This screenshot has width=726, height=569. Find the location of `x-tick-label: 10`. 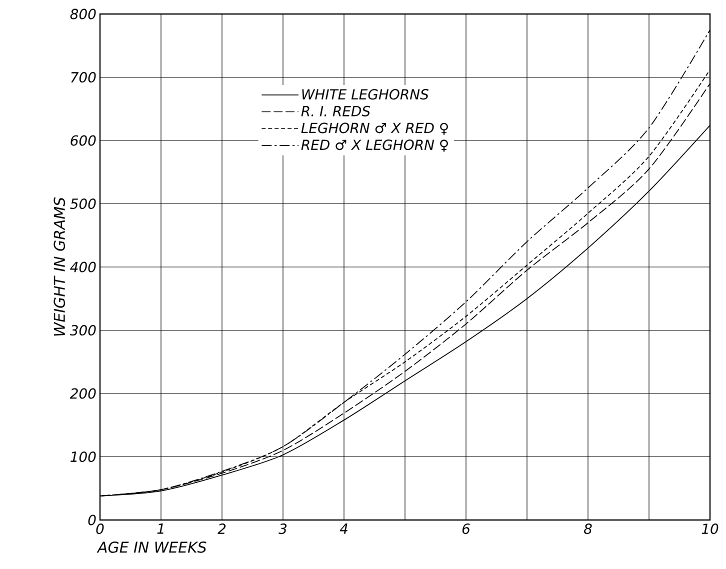

x-tick-label: 10 is located at coordinates (710, 529).